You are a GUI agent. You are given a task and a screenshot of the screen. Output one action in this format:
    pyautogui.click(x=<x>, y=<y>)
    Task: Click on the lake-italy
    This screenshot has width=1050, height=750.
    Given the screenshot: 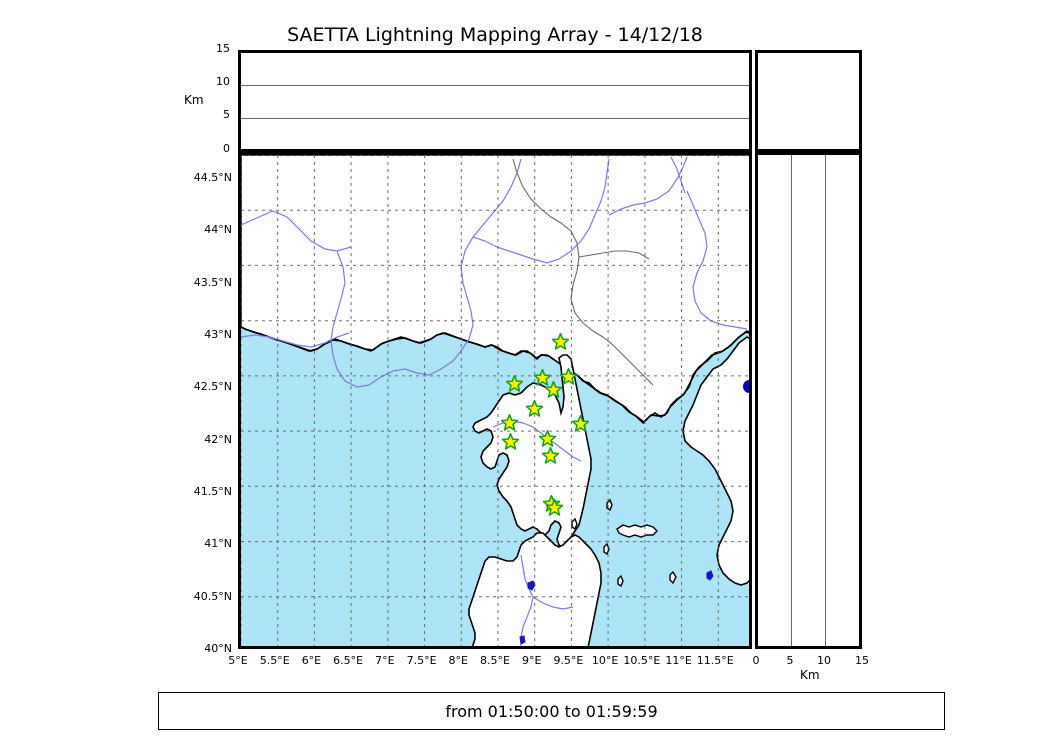 What is the action you would take?
    pyautogui.click(x=710, y=575)
    